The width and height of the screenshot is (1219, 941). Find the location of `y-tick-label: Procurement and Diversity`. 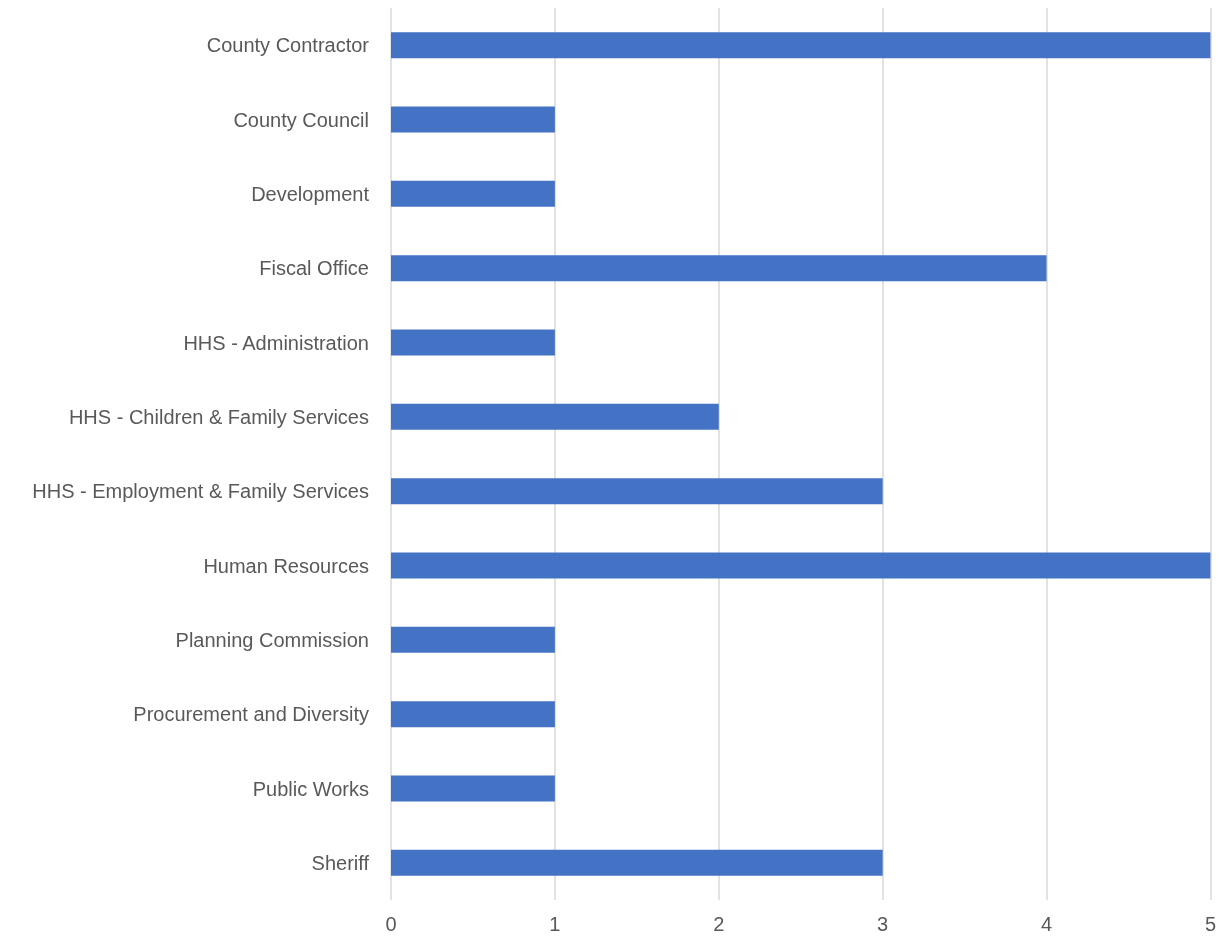

y-tick-label: Procurement and Diversity is located at coordinates (251, 714).